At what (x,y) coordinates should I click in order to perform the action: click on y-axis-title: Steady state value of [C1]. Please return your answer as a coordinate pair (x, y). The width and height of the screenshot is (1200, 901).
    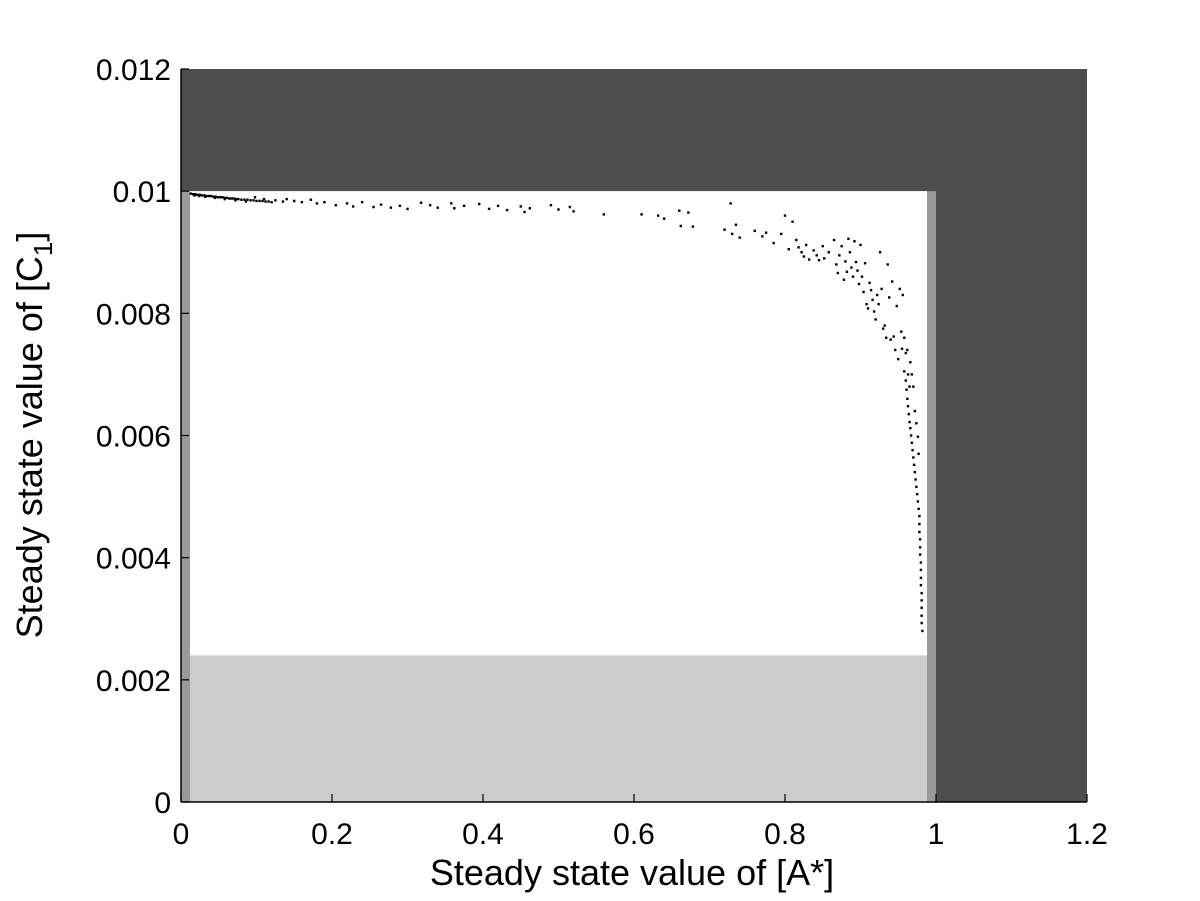
    Looking at the image, I should click on (33, 435).